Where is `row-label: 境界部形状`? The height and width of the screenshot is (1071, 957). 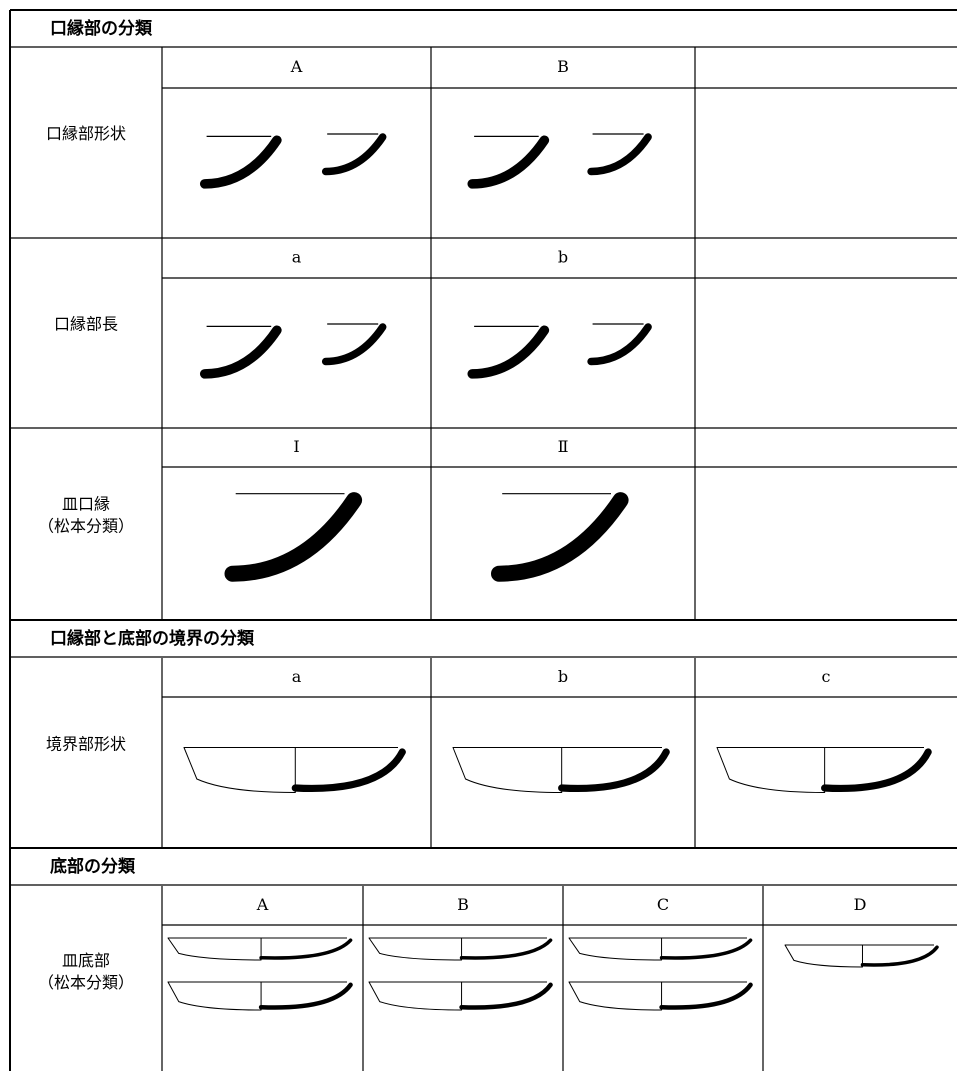
row-label: 境界部形状 is located at coordinates (86, 744).